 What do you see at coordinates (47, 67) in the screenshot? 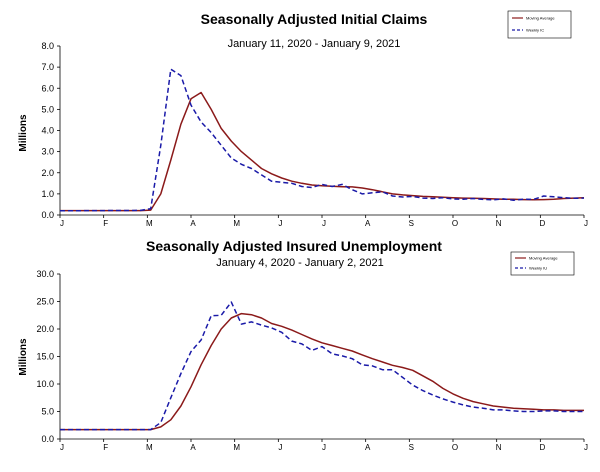
I see `y-tick-label: 7.0` at bounding box center [47, 67].